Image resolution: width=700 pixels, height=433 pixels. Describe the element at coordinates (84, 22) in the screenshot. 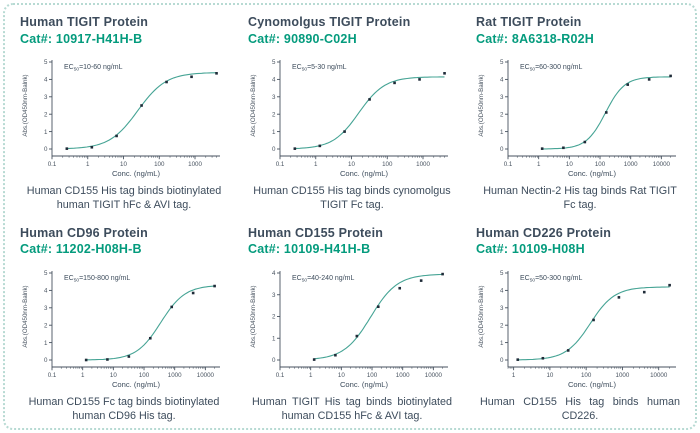

I see `panel-title: Human TIGIT Protein` at that location.